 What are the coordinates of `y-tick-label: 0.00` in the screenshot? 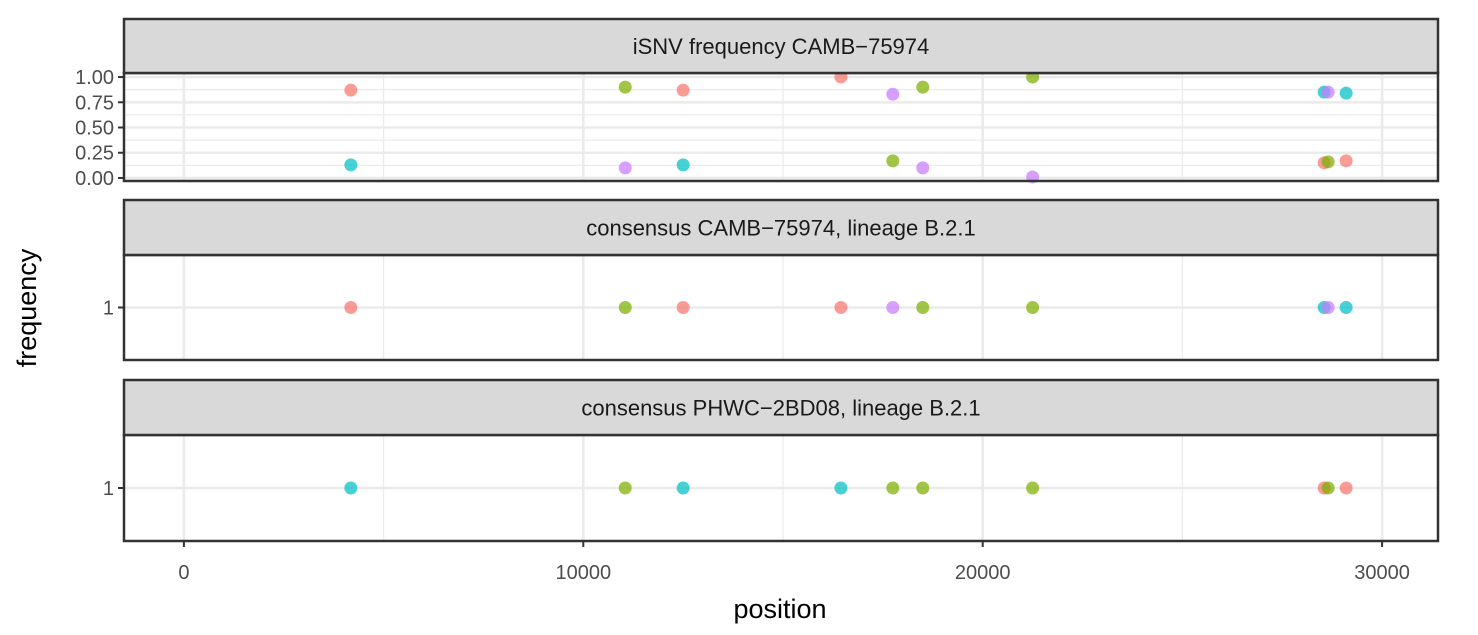 It's located at (94, 179).